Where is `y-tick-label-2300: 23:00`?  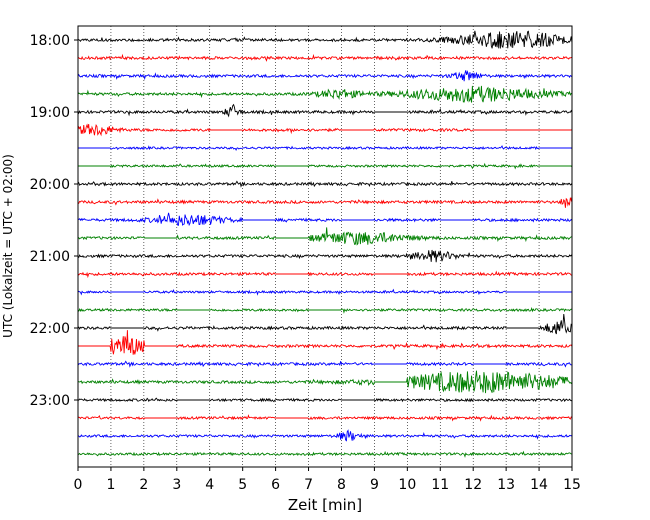
y-tick-label-2300: 23:00 is located at coordinates (50, 401).